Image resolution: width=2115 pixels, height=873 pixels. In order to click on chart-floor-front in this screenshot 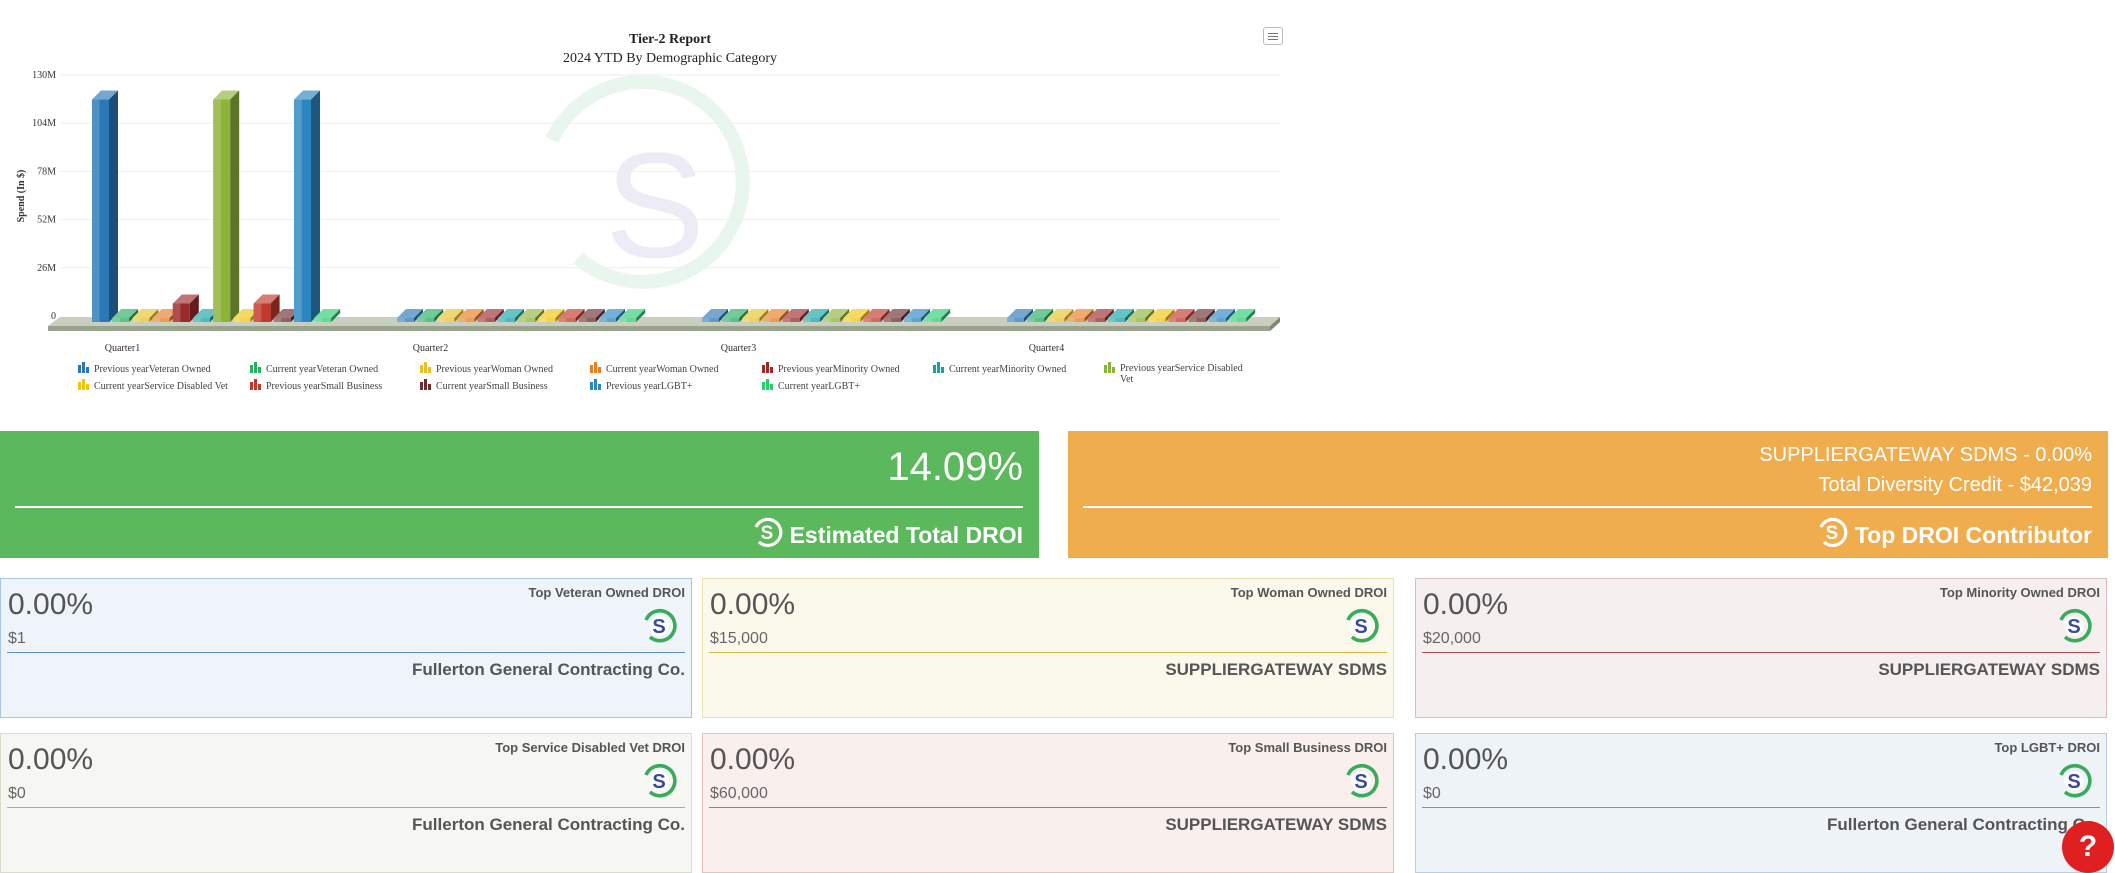, I will do `click(659, 328)`.